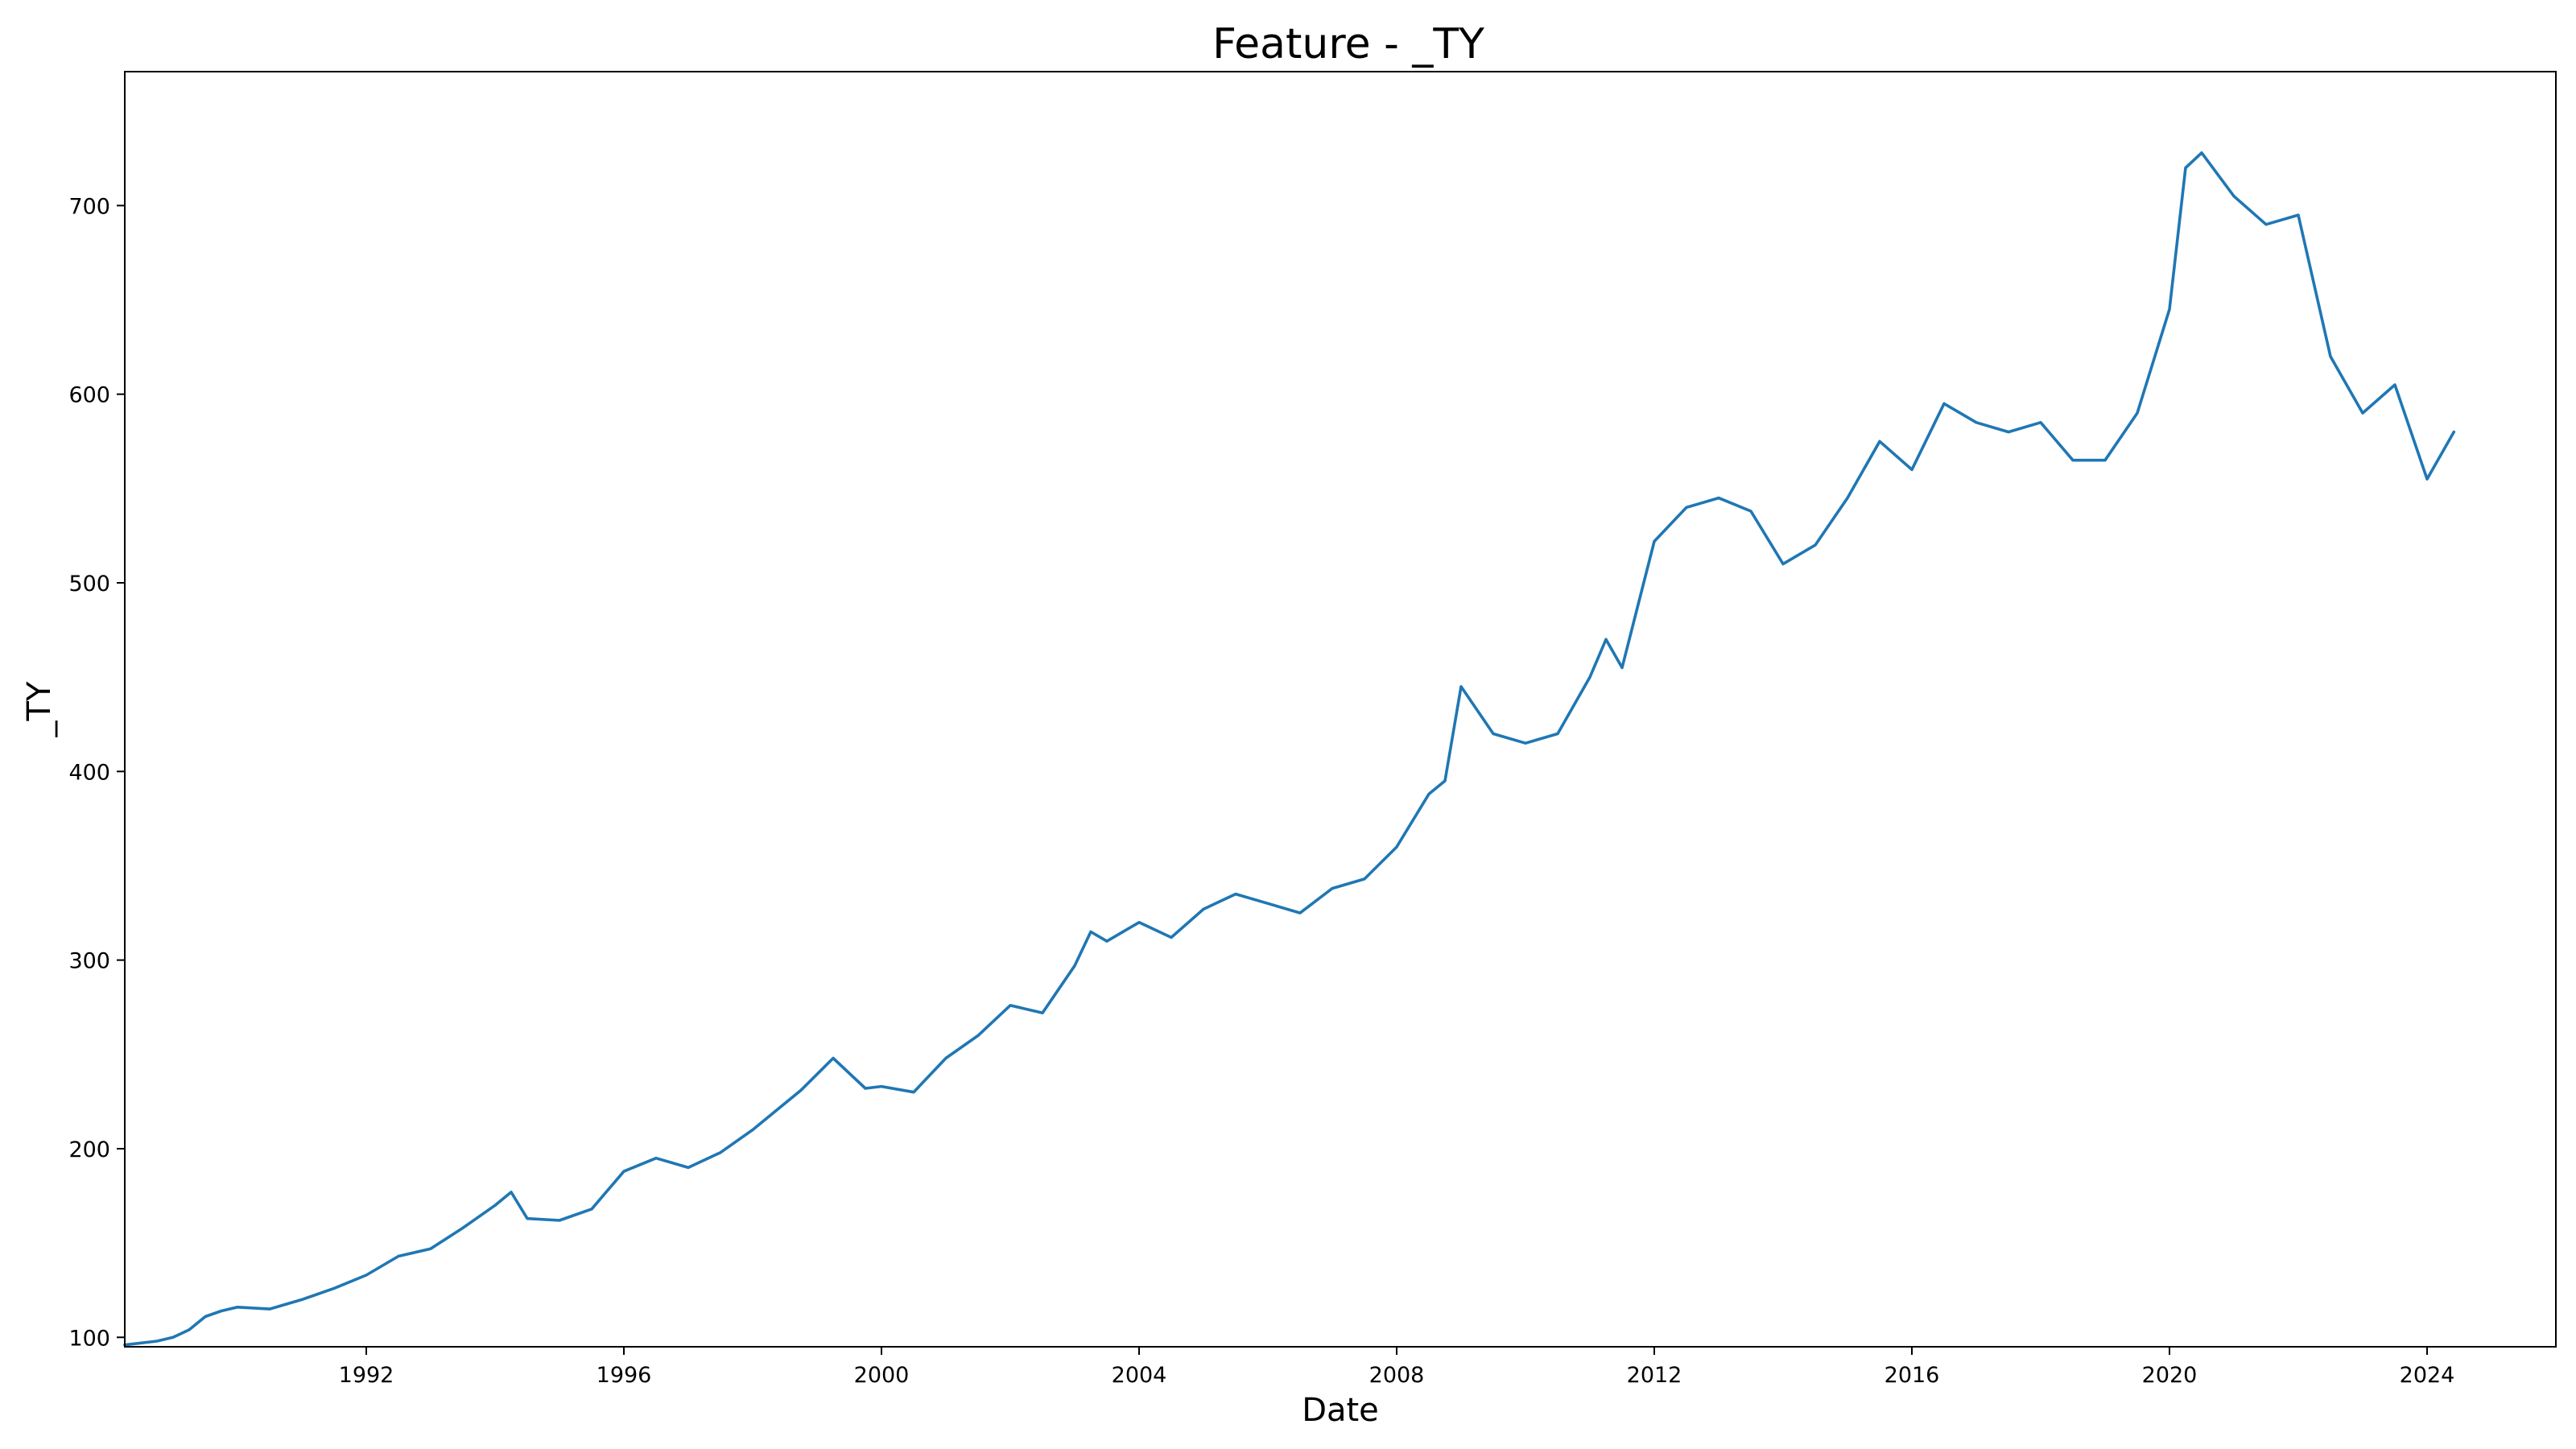  I want to click on y-tick-label: 500, so click(89, 584).